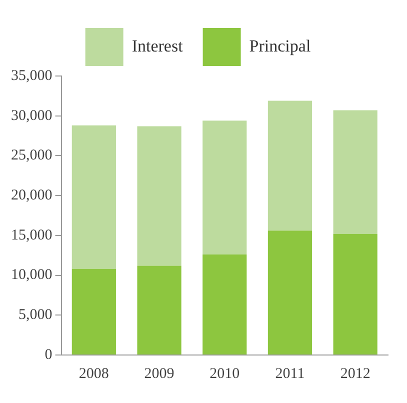 The height and width of the screenshot is (403, 407). What do you see at coordinates (48, 354) in the screenshot?
I see `y-tick-label: 0` at bounding box center [48, 354].